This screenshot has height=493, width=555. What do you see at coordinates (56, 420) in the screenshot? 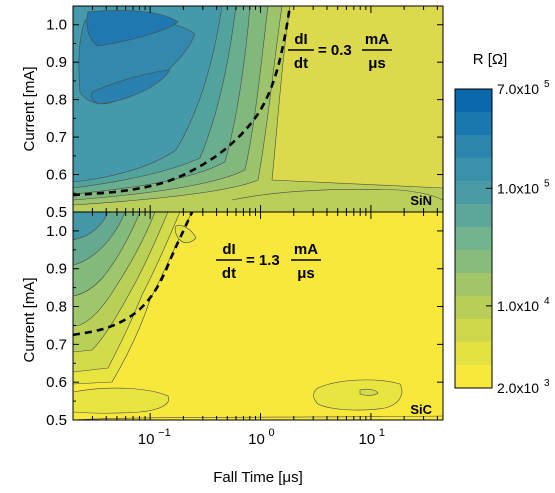
I see `lower-y-tick-label: 0.5` at bounding box center [56, 420].